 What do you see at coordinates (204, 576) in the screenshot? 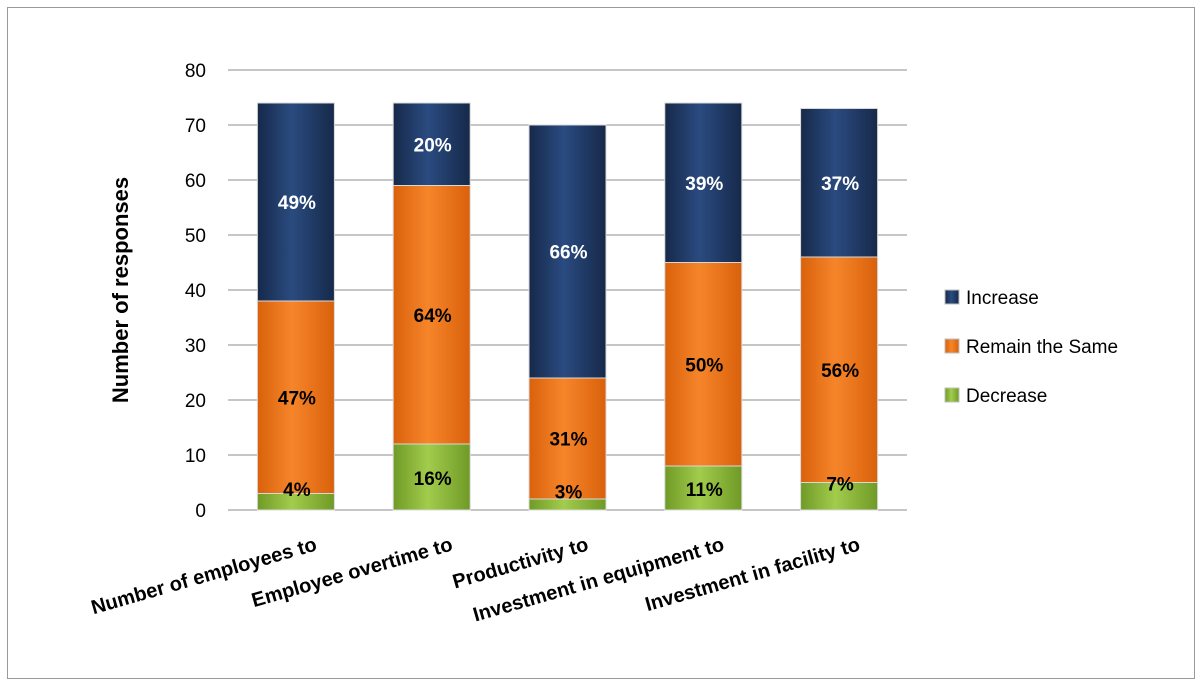
I see `category-label: Number of employees to` at bounding box center [204, 576].